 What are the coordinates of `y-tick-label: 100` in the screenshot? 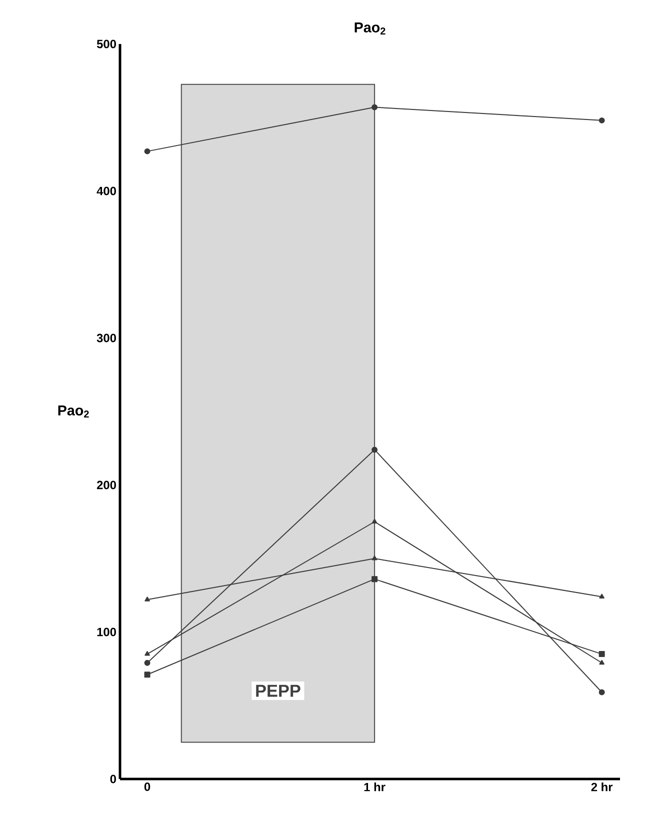 It's located at (106, 632).